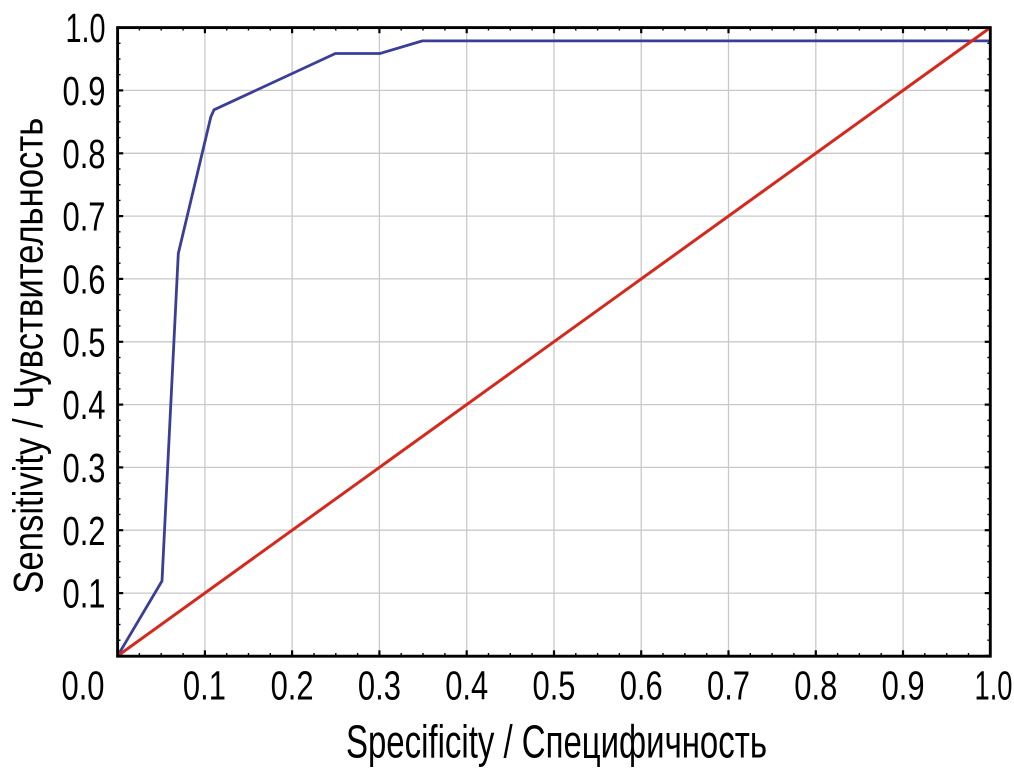 The image size is (1014, 772). What do you see at coordinates (28, 356) in the screenshot?
I see `svg-text: Sensitivity / Чувствительность` at bounding box center [28, 356].